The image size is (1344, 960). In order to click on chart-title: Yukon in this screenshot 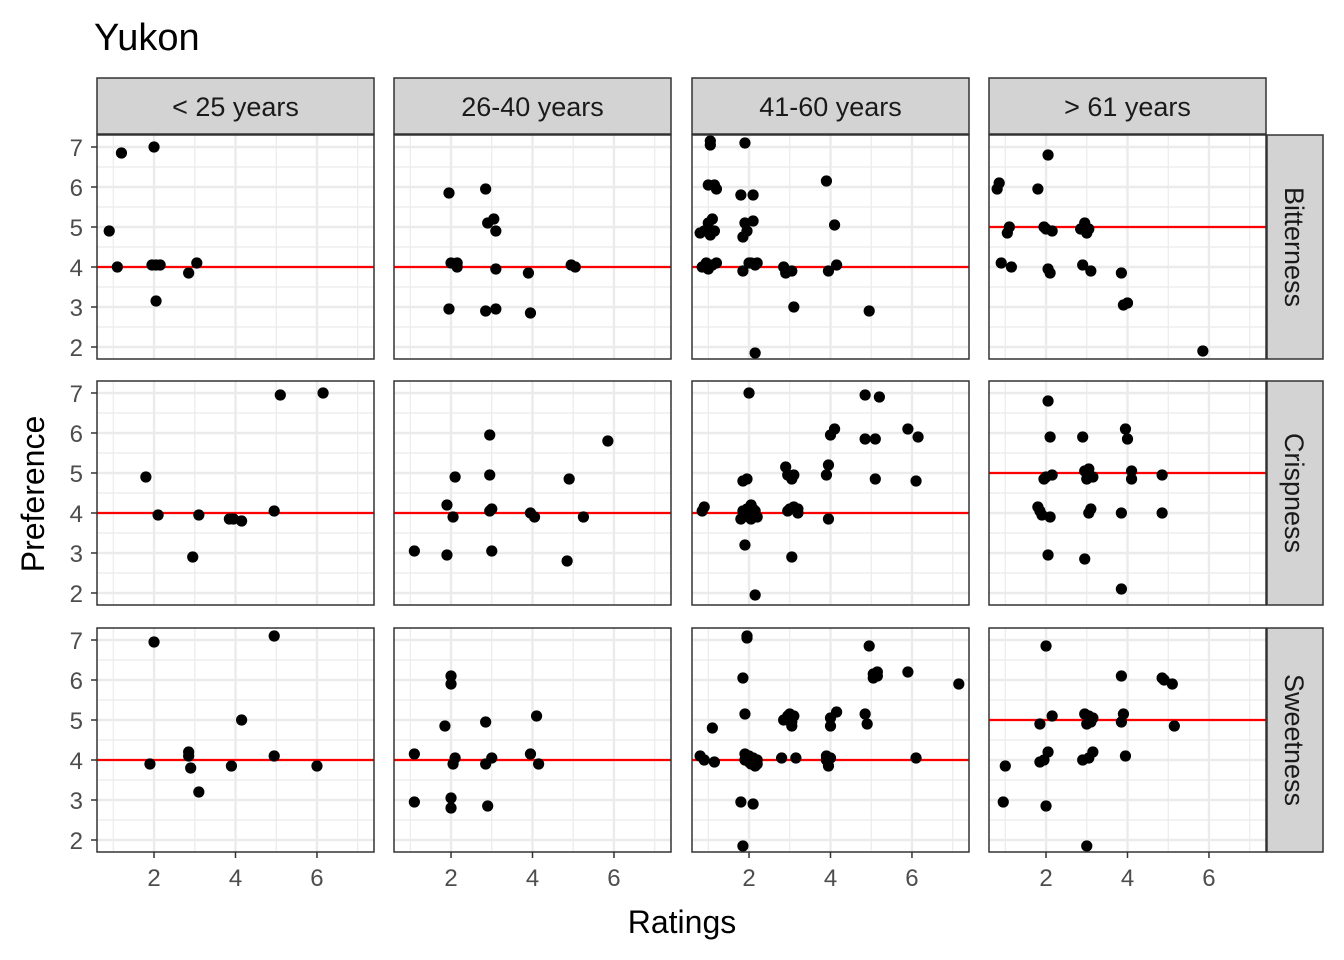, I will do `click(147, 38)`.